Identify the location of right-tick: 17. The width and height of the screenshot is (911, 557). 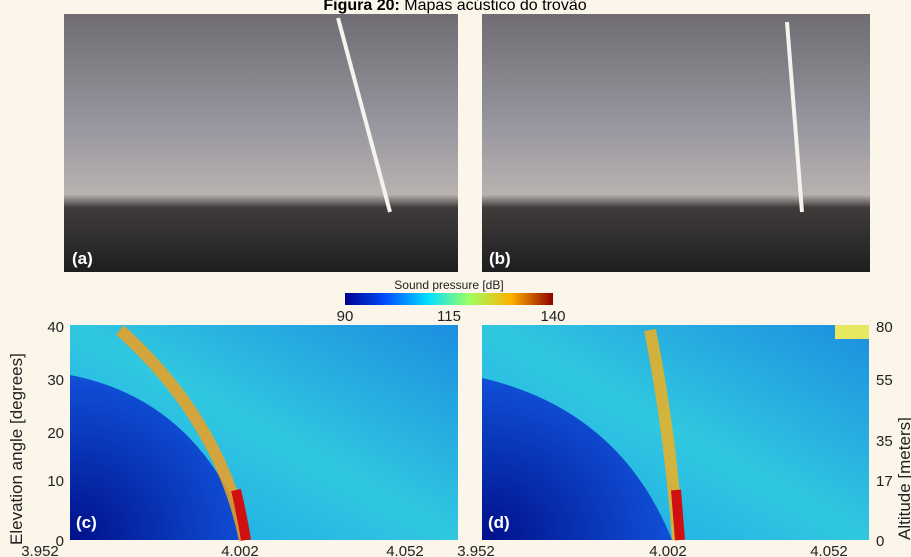
(884, 481).